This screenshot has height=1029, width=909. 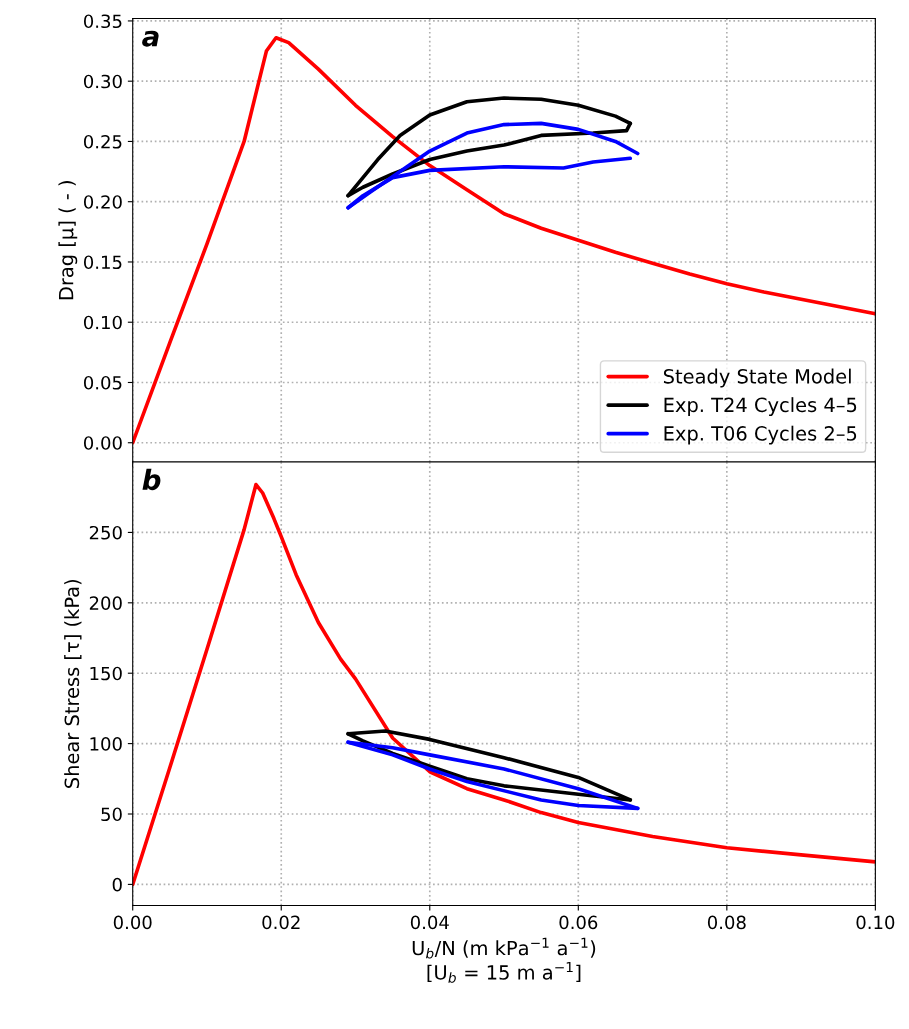 What do you see at coordinates (105, 532) in the screenshot?
I see `y-tick-label: 250` at bounding box center [105, 532].